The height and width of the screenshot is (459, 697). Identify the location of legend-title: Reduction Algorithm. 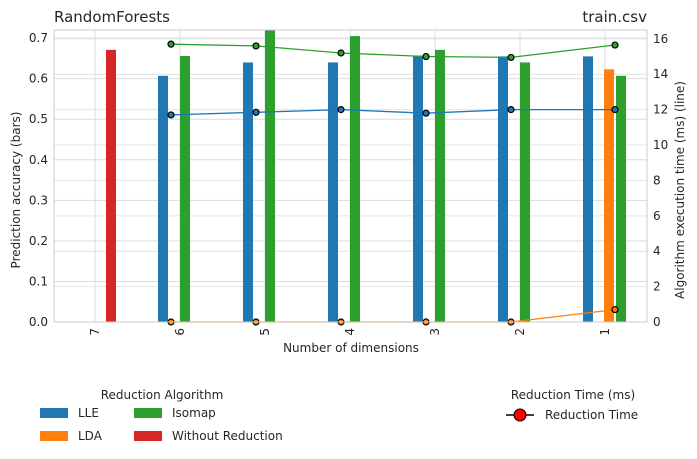
(162, 395).